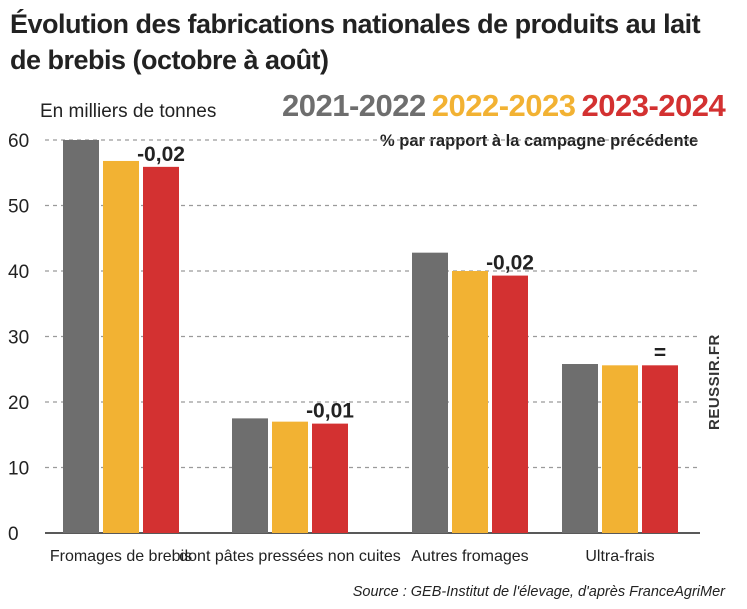 The height and width of the screenshot is (609, 747). Describe the element at coordinates (18, 338) in the screenshot. I see `y-tick-label: 30` at that location.